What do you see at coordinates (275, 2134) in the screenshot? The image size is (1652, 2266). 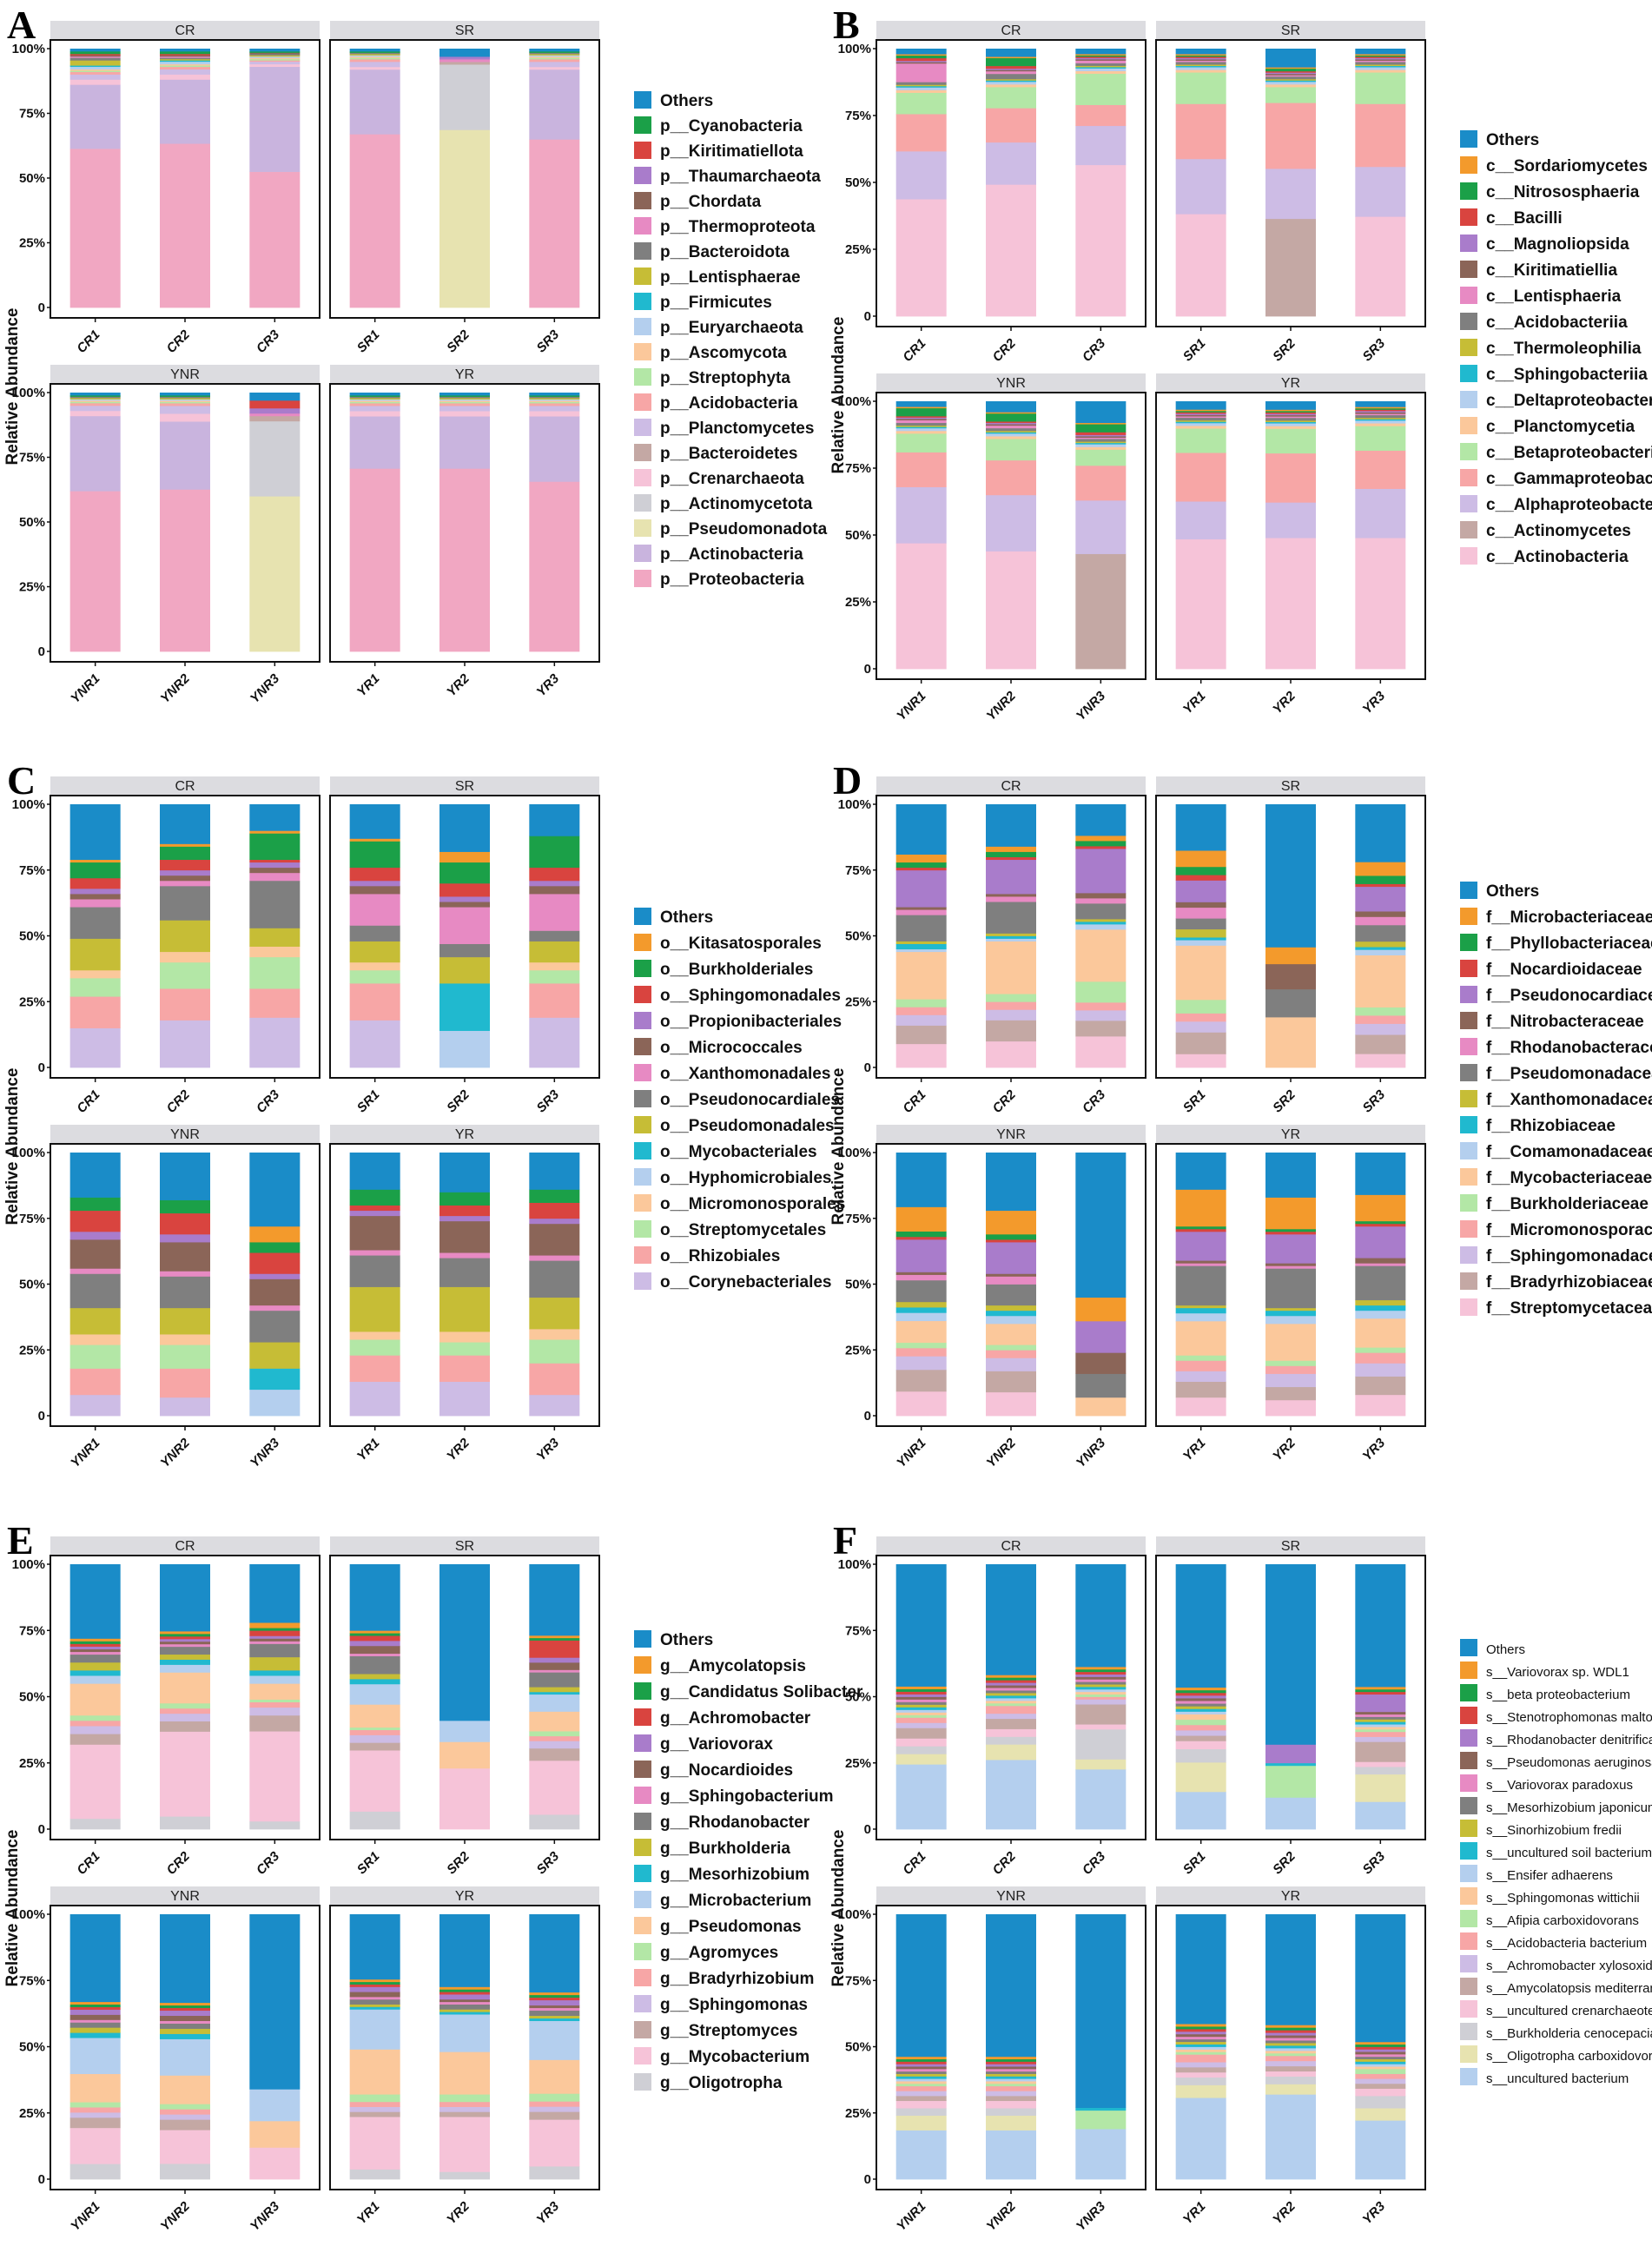 I see `bar-segment-ynr3-g-pseudomonas` at bounding box center [275, 2134].